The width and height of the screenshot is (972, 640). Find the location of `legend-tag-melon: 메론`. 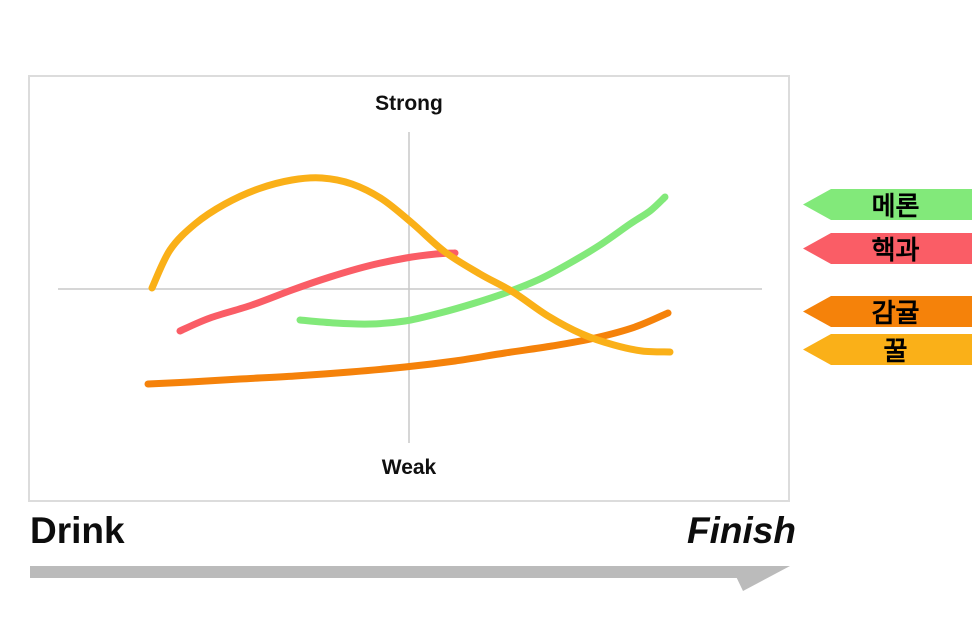

legend-tag-melon: 메론 is located at coordinates (887, 204).